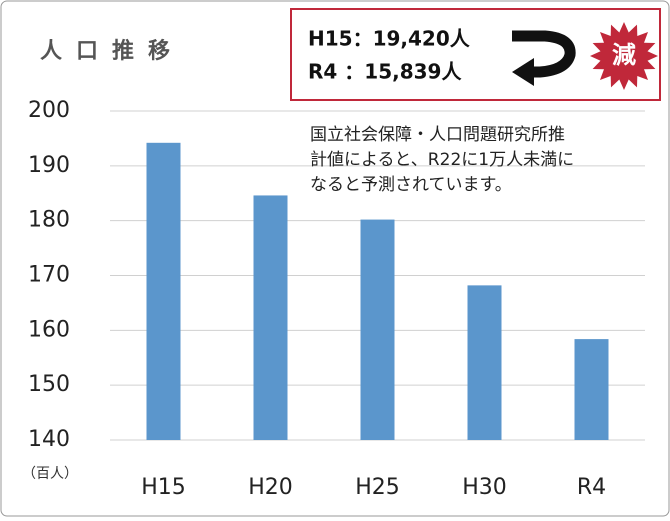 The width and height of the screenshot is (670, 521). I want to click on y-tick-label: 180, so click(49, 220).